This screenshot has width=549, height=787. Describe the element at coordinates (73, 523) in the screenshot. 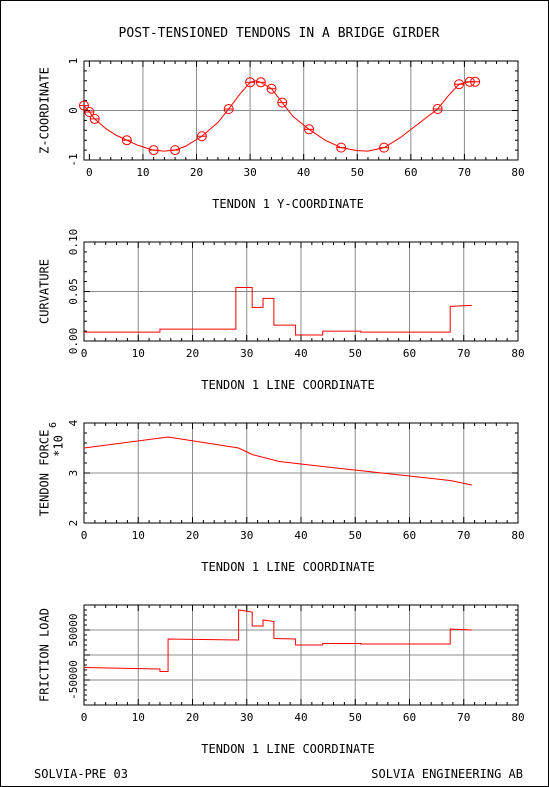

I see `y-tick-label: 2` at that location.